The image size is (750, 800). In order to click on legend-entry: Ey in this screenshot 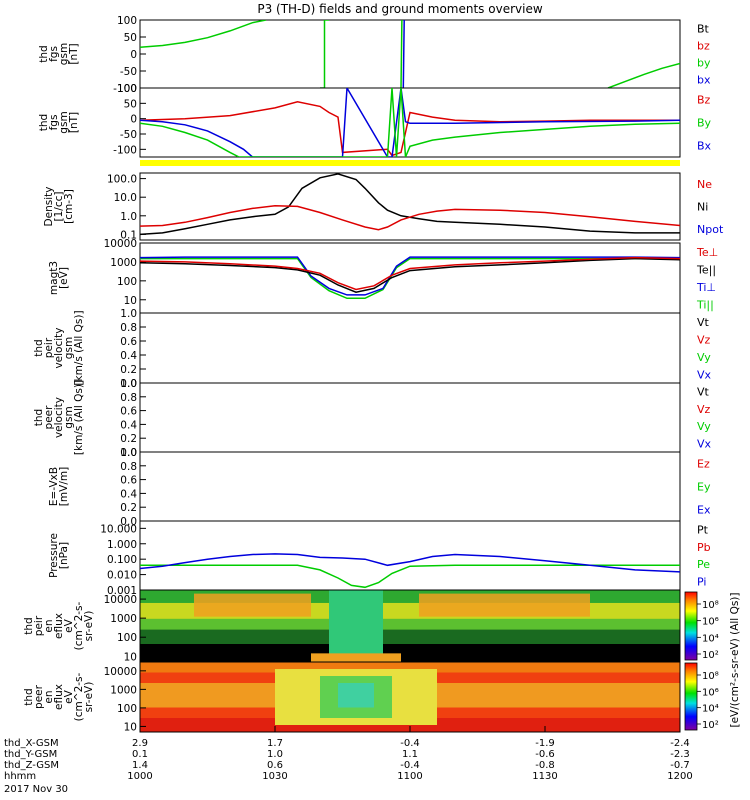, I will do `click(704, 487)`.